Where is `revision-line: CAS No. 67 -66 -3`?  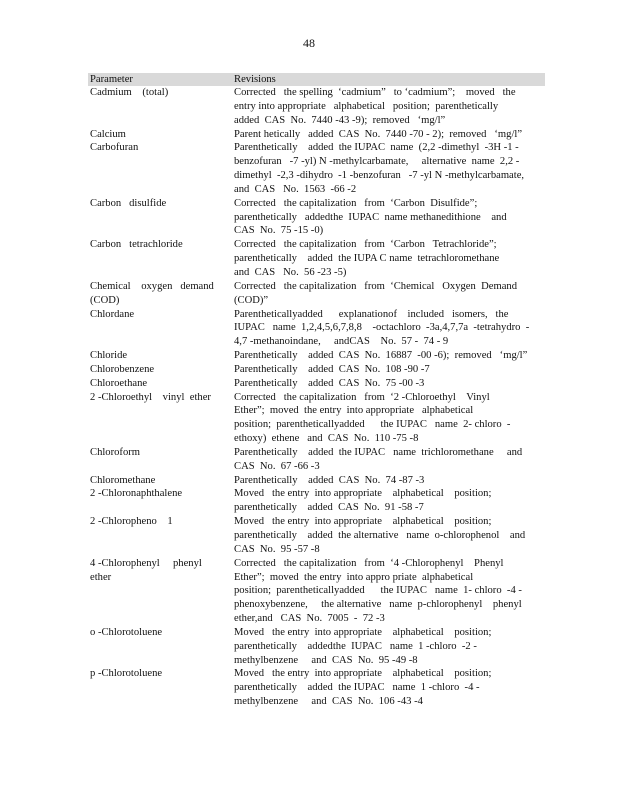 revision-line: CAS No. 67 -66 -3 is located at coordinates (277, 466).